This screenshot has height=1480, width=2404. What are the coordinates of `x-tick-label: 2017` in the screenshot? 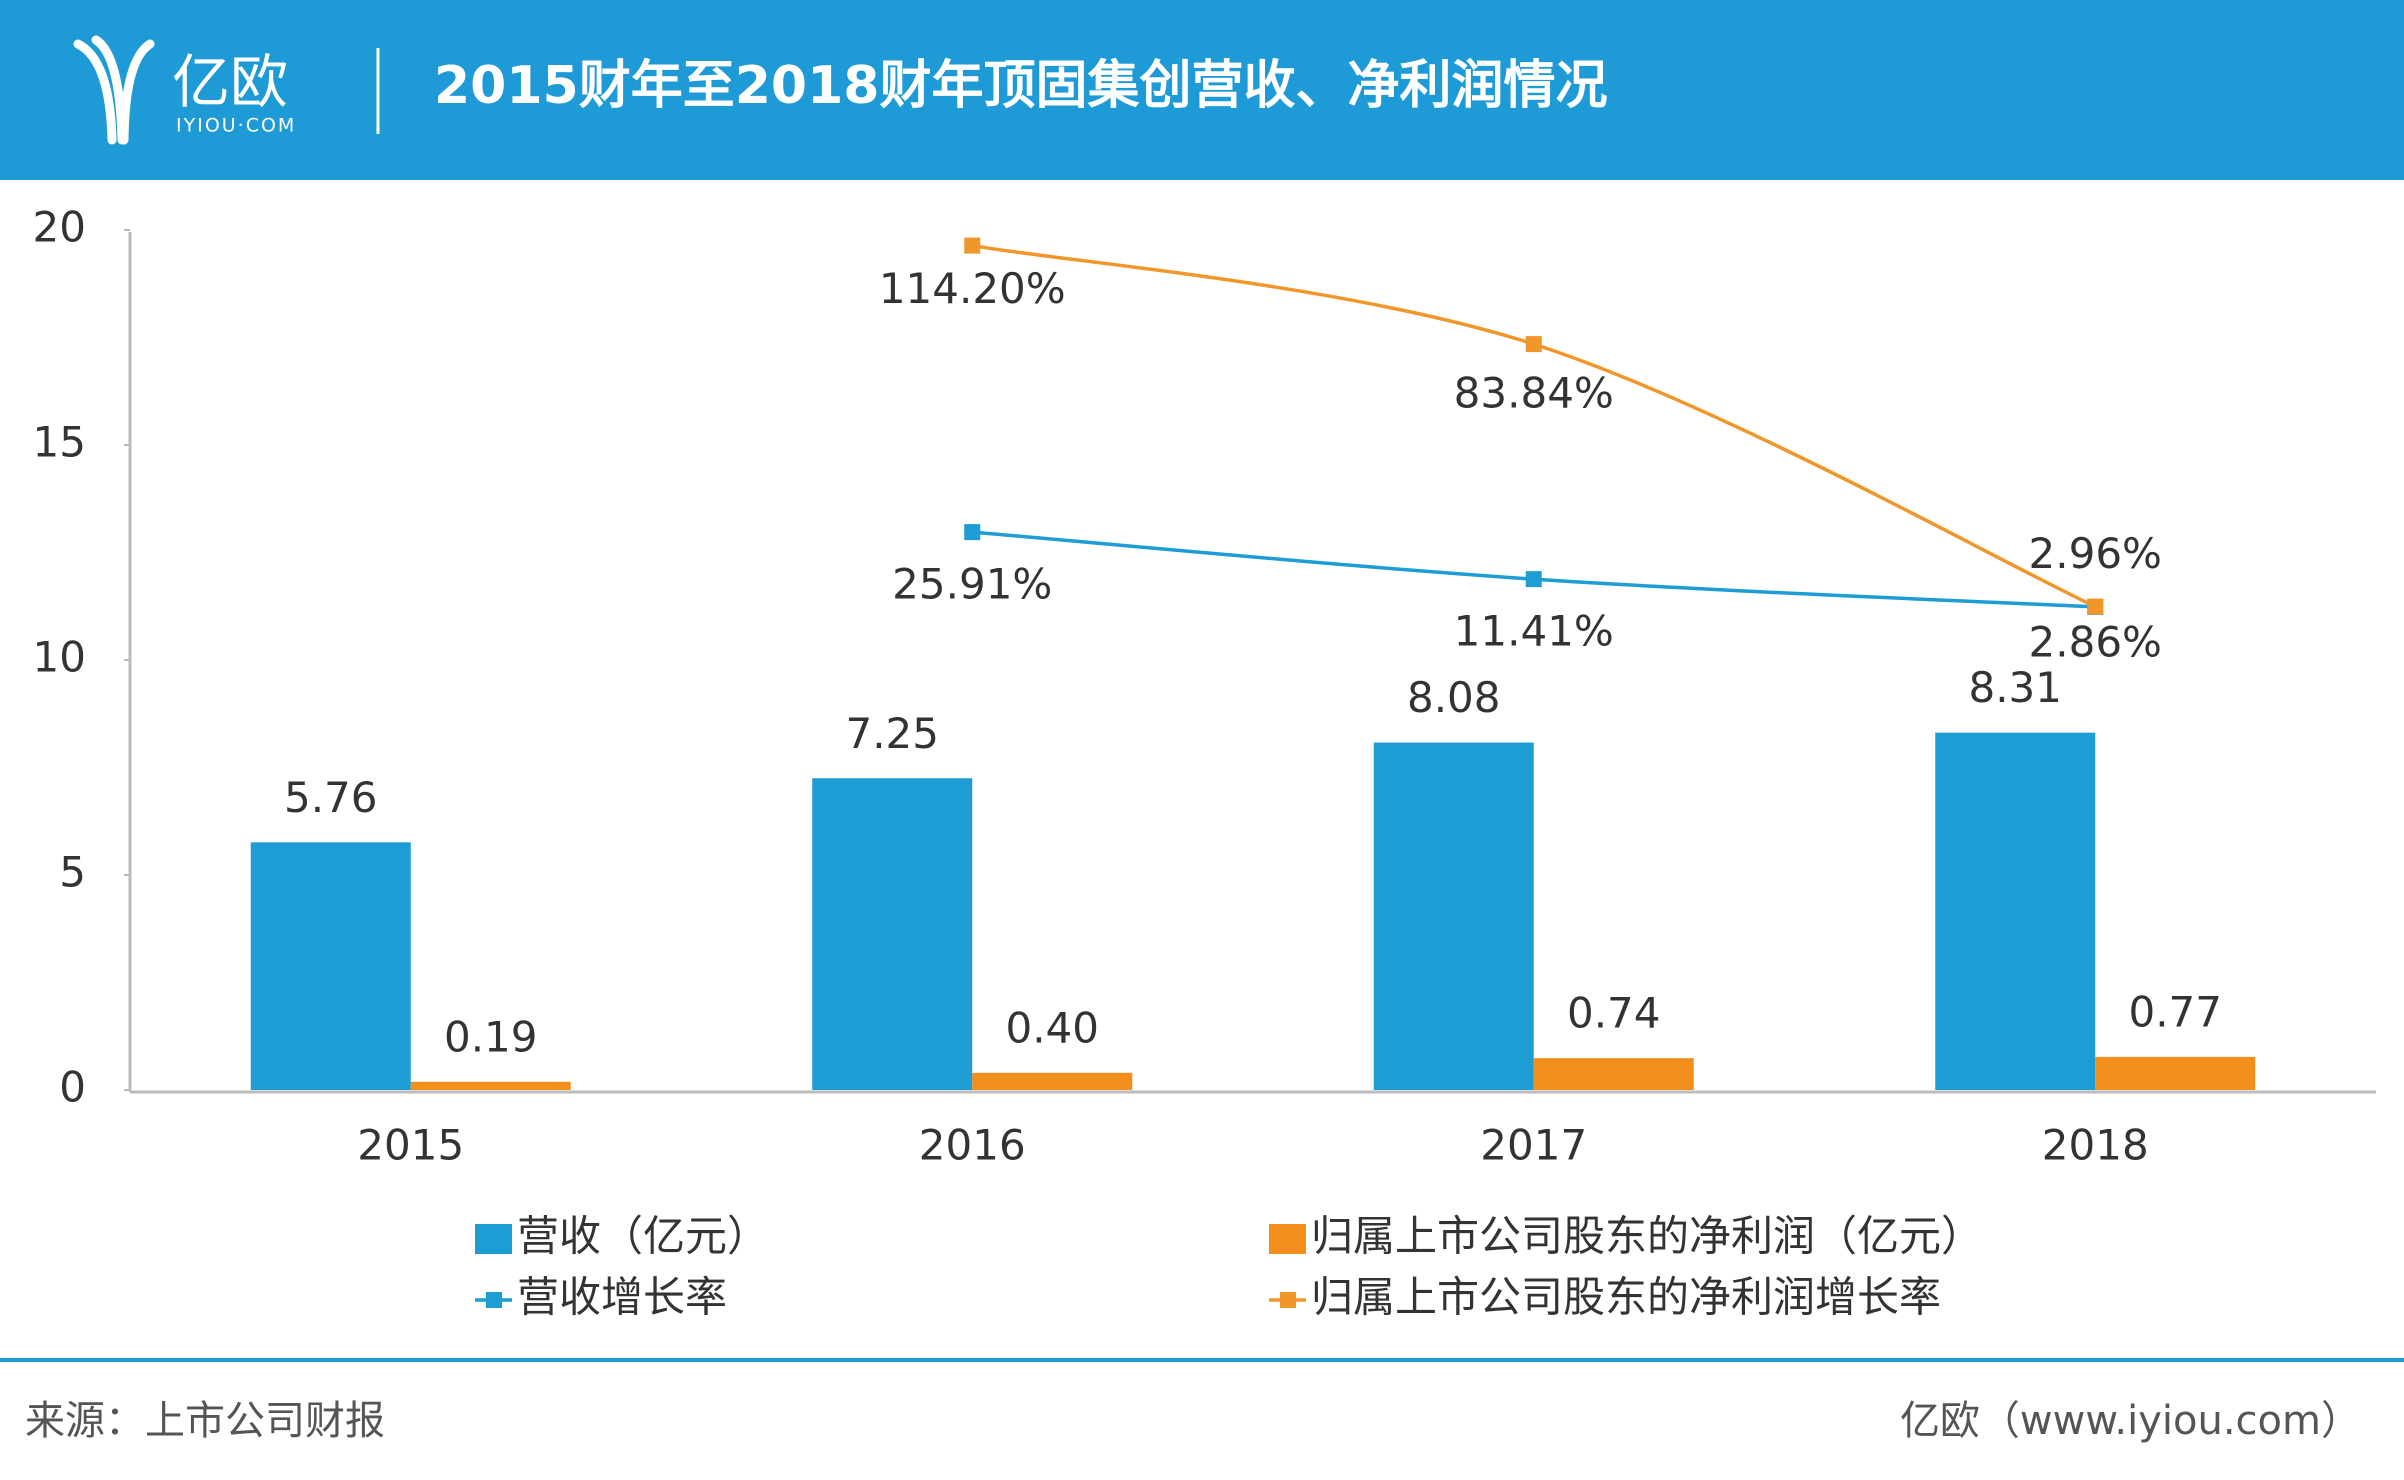 It's located at (1533, 1145).